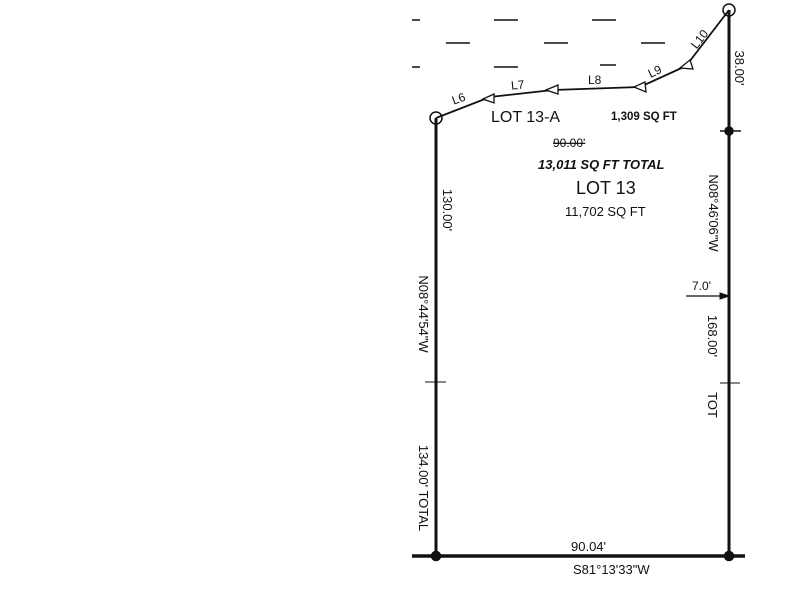  What do you see at coordinates (423, 488) in the screenshot?
I see `left-total-distance: 134.00' TOTAL` at bounding box center [423, 488].